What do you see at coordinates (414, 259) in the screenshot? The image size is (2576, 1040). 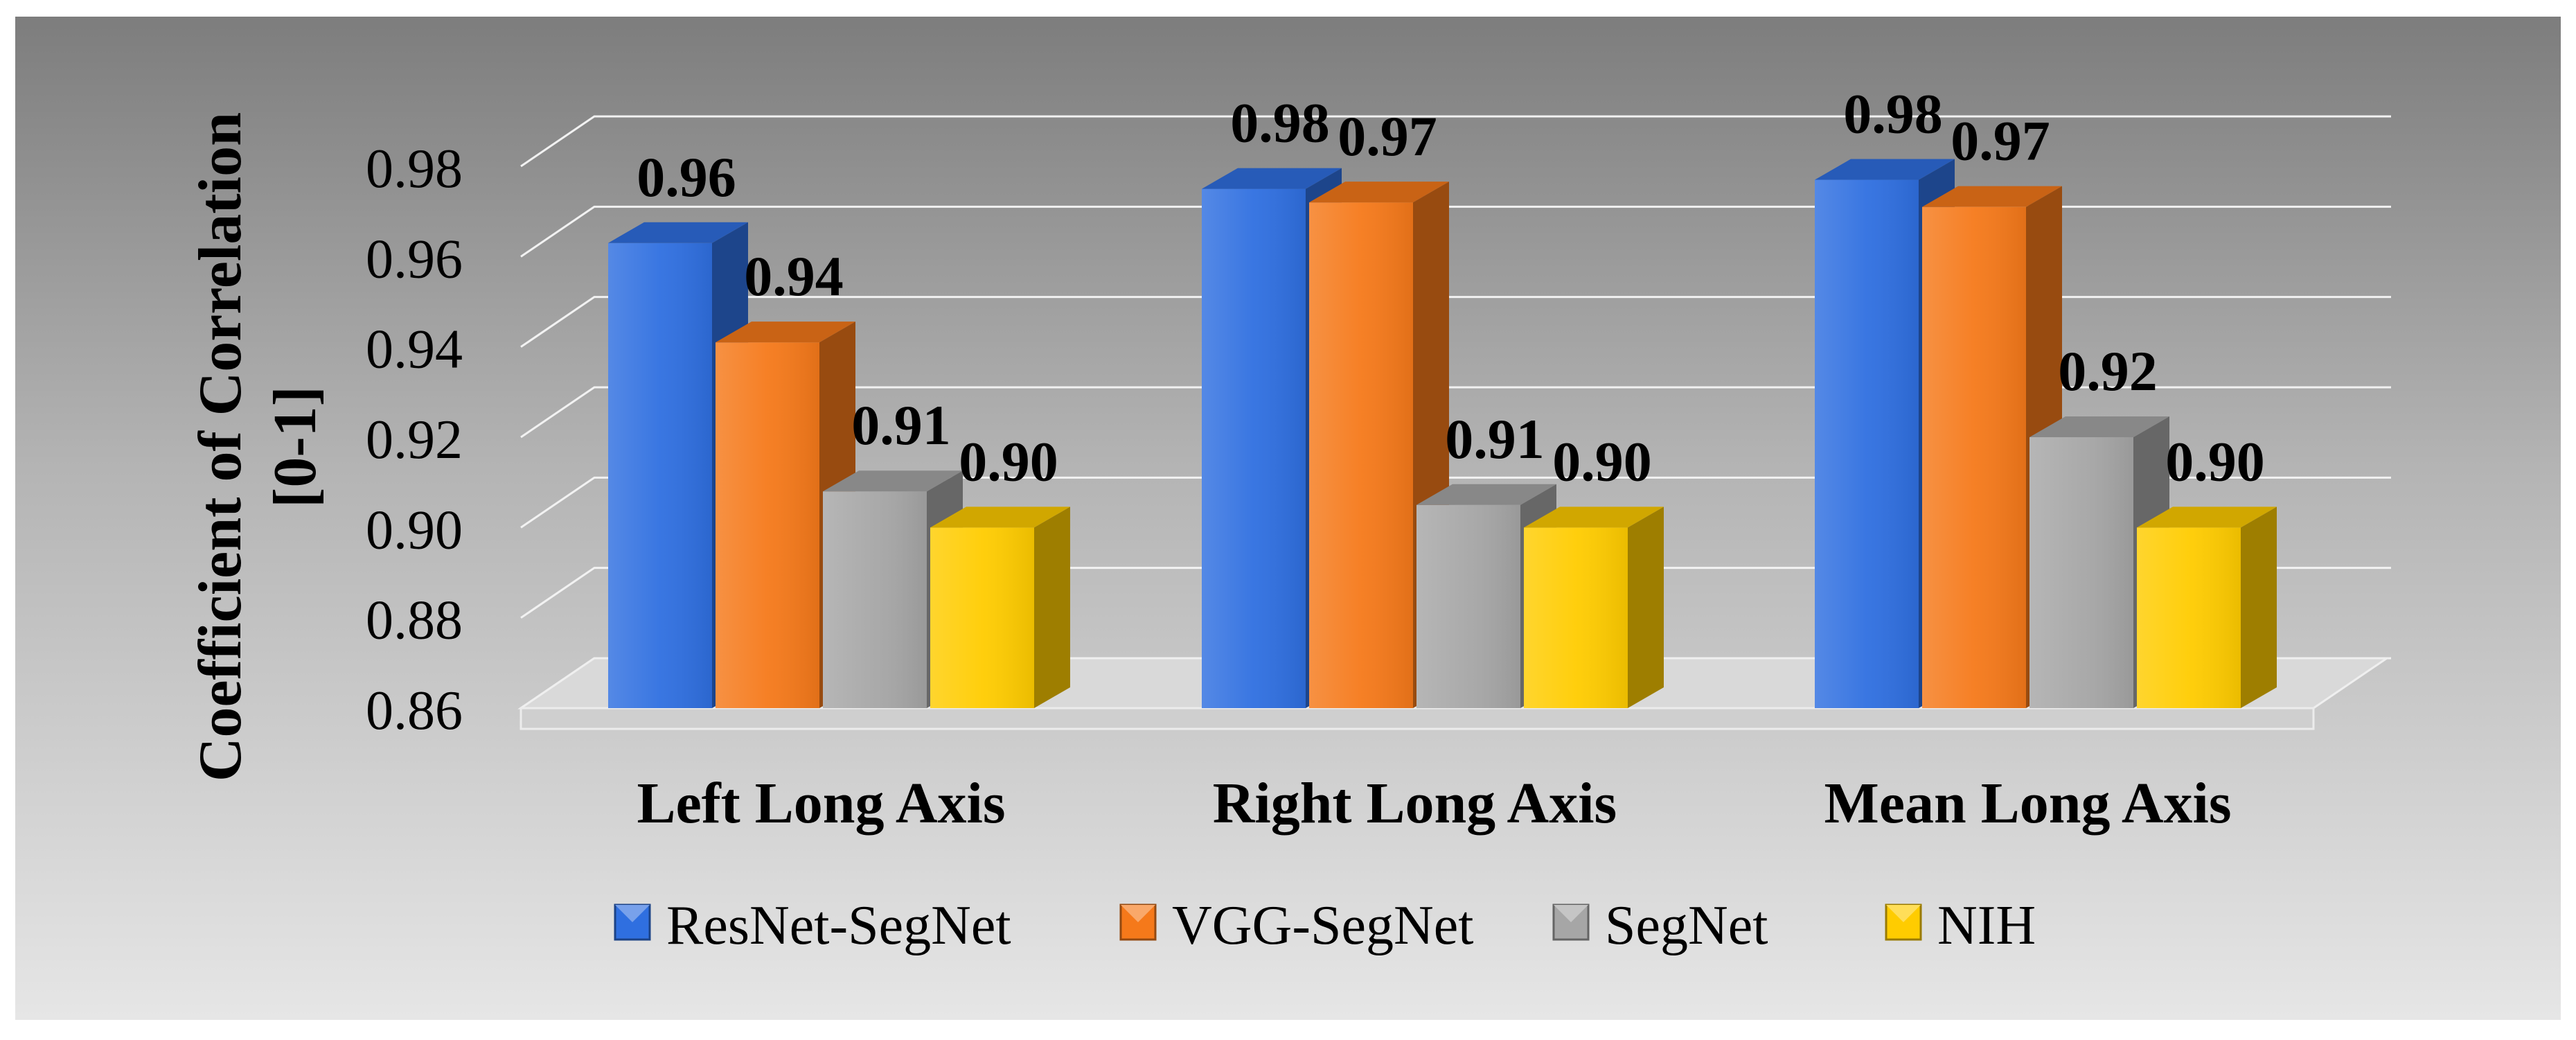 I see `y-tick-label: 0.96` at bounding box center [414, 259].